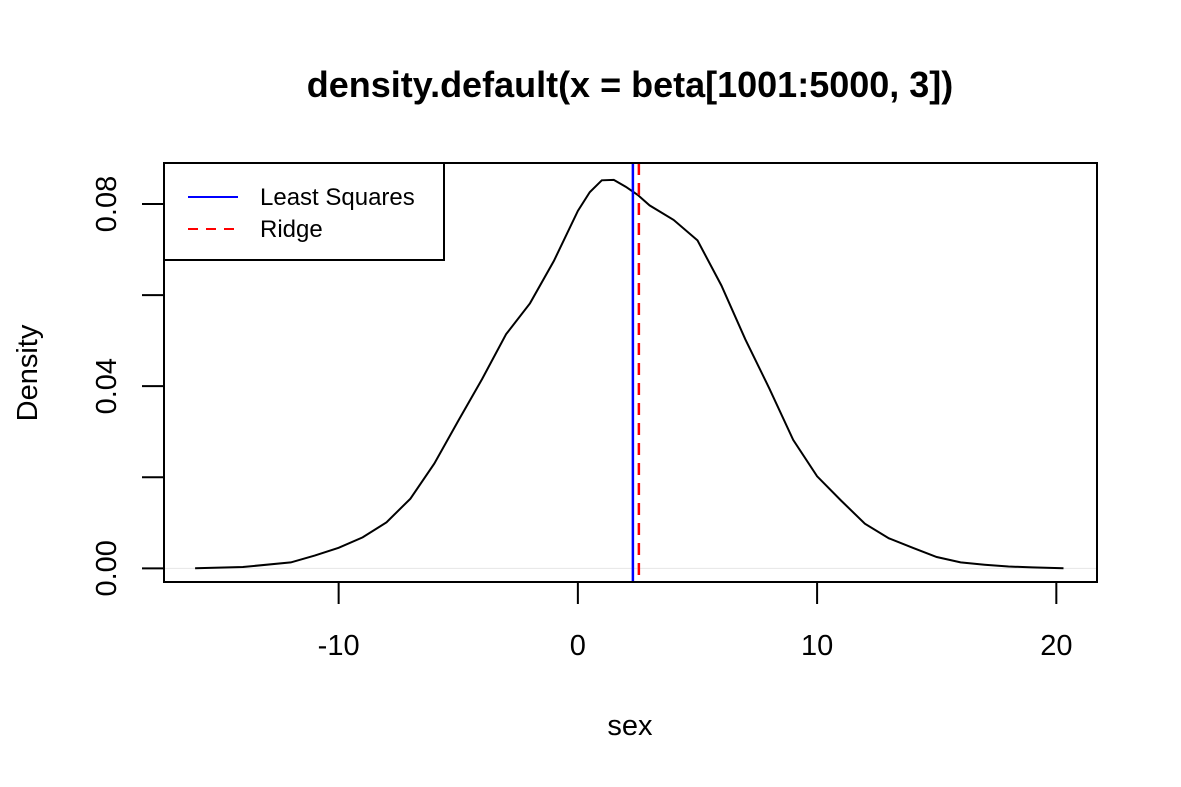 The height and width of the screenshot is (787, 1181). Describe the element at coordinates (339, 646) in the screenshot. I see `x-tick-label: -10` at that location.